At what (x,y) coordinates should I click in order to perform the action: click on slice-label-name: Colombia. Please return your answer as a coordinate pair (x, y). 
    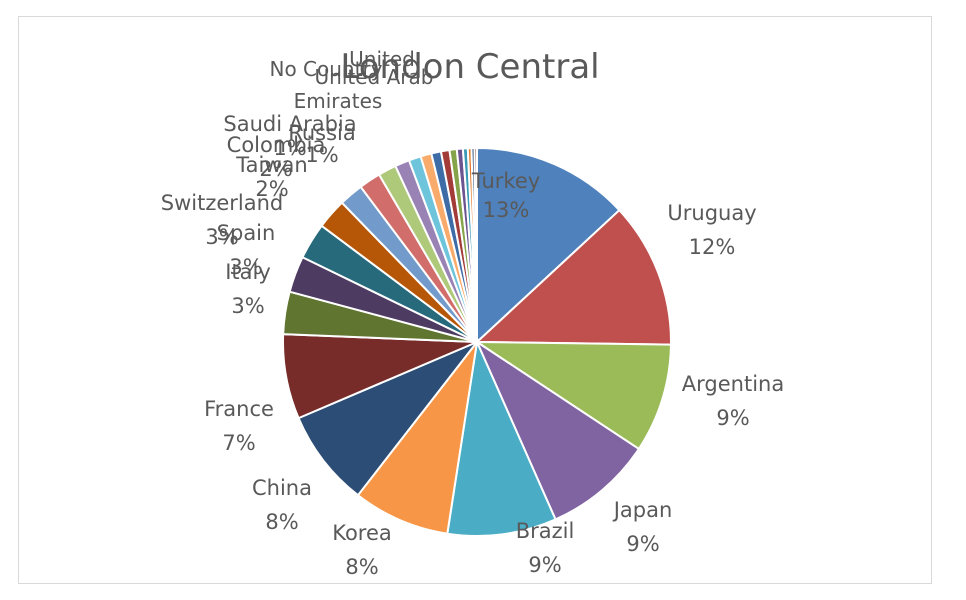
    Looking at the image, I should click on (276, 145).